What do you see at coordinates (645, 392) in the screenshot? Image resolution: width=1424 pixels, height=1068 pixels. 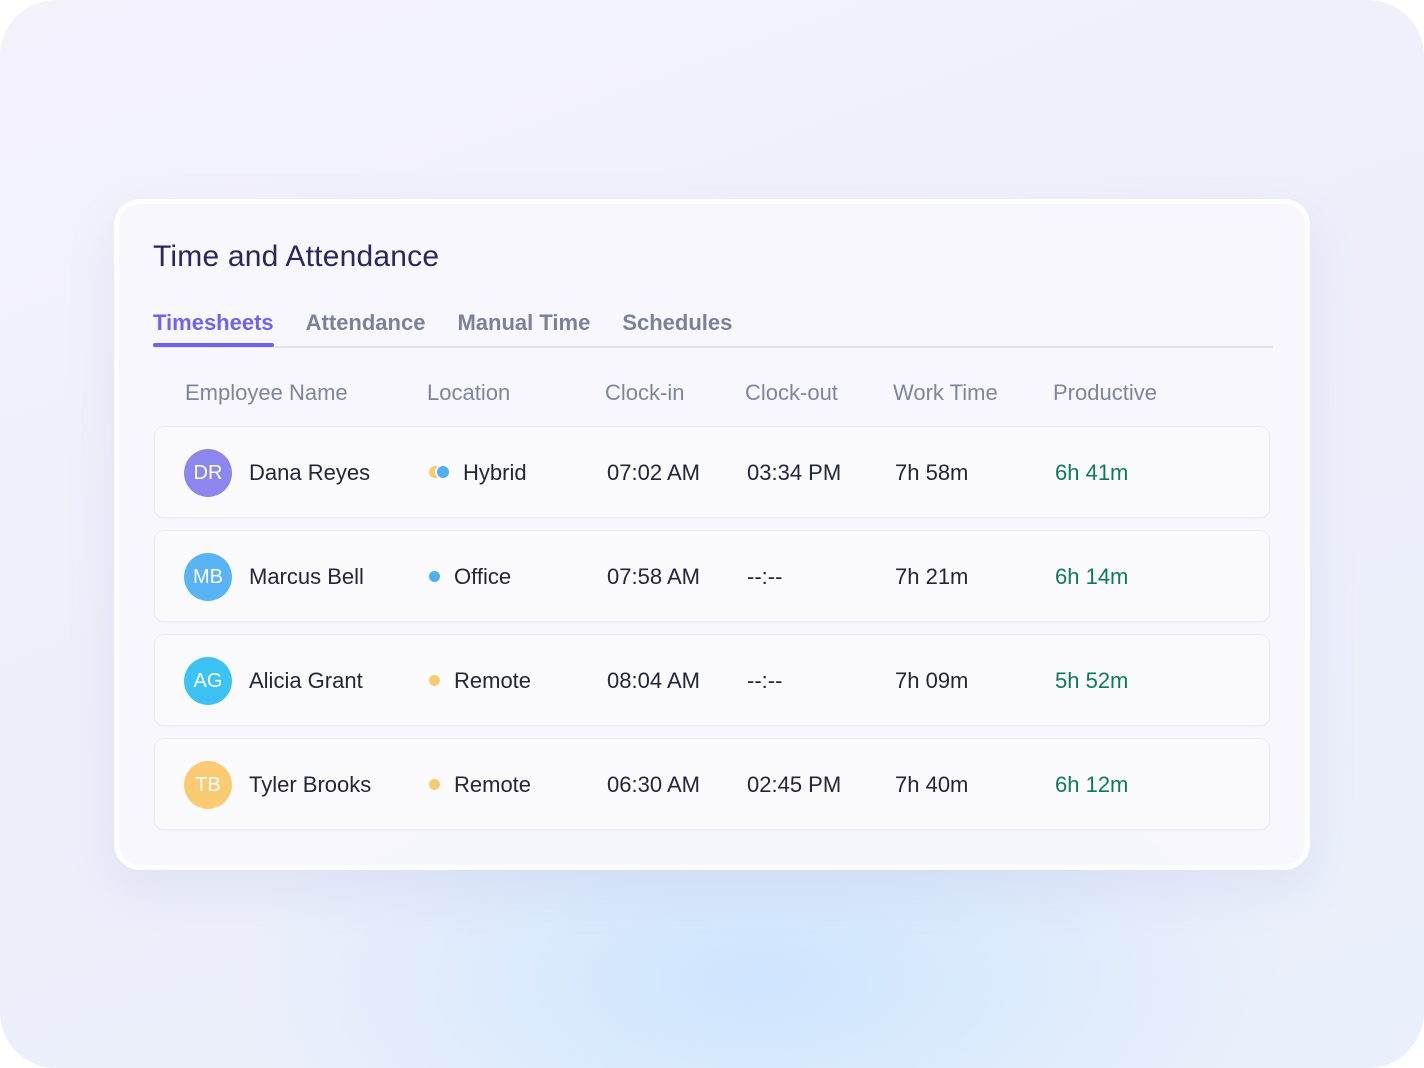 I see `column-header-clock-in: Clock-in` at bounding box center [645, 392].